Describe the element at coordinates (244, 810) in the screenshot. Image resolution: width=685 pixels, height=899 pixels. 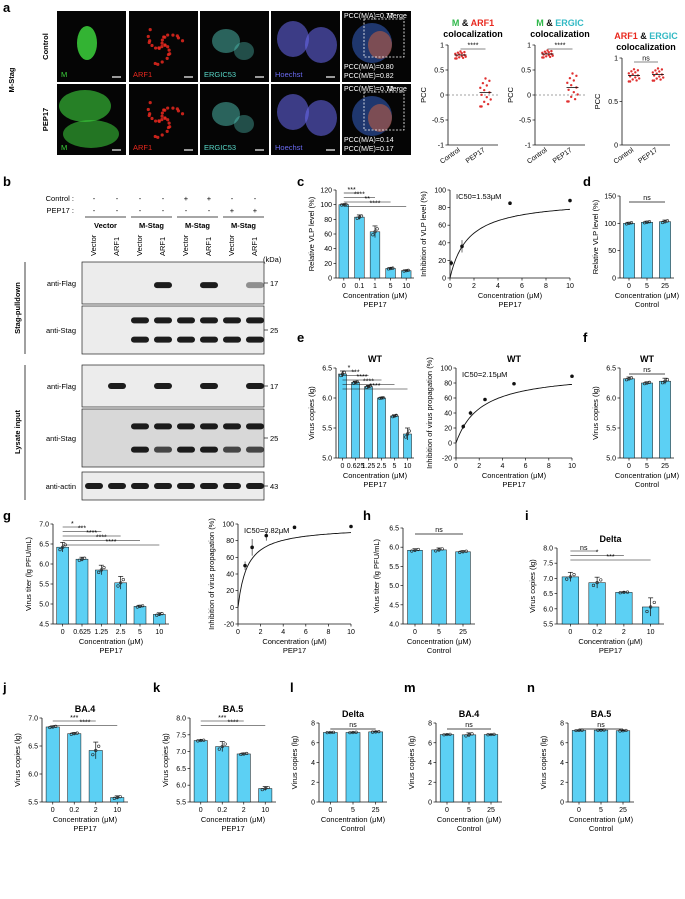
I see `x-tick-label: 2` at that location.